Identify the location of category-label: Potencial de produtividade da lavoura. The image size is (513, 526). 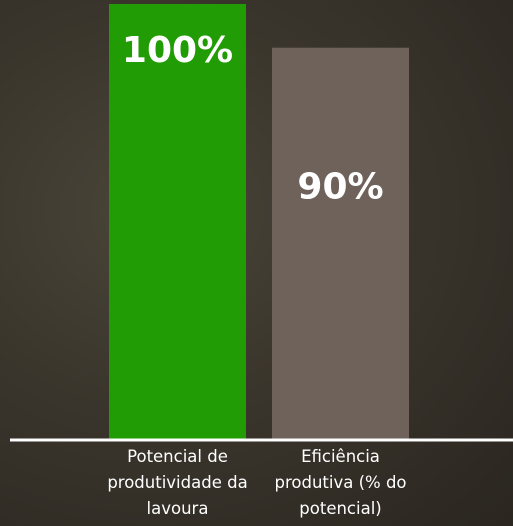
(177, 482).